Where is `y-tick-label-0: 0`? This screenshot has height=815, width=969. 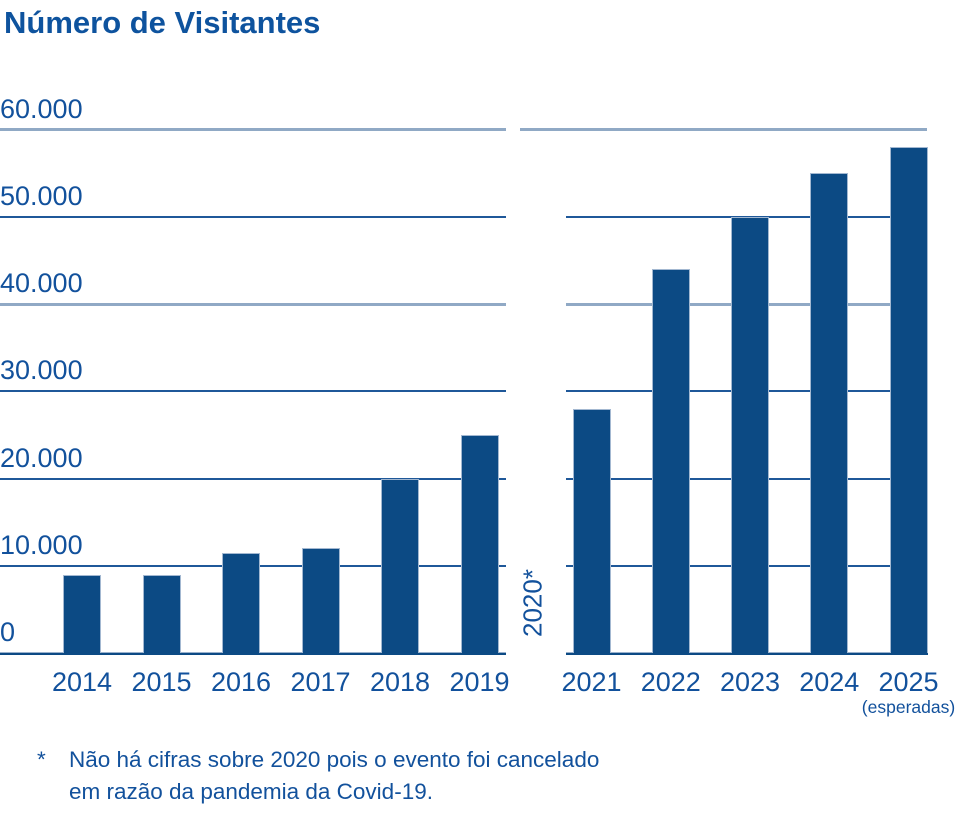 y-tick-label-0: 0 is located at coordinates (8, 632).